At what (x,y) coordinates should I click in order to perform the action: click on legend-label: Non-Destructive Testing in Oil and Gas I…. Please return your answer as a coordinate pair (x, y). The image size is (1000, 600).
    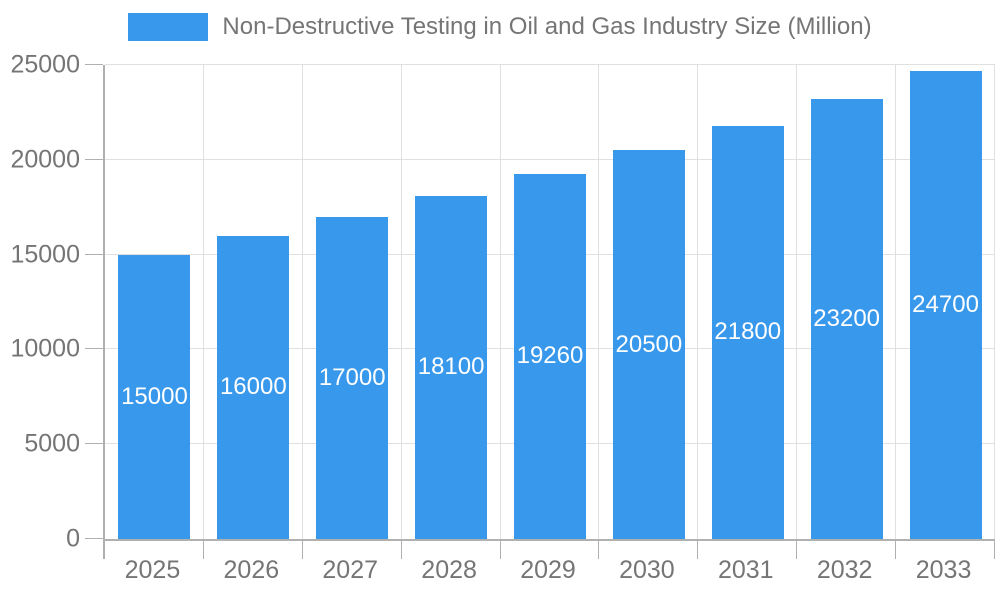
    Looking at the image, I should click on (547, 26).